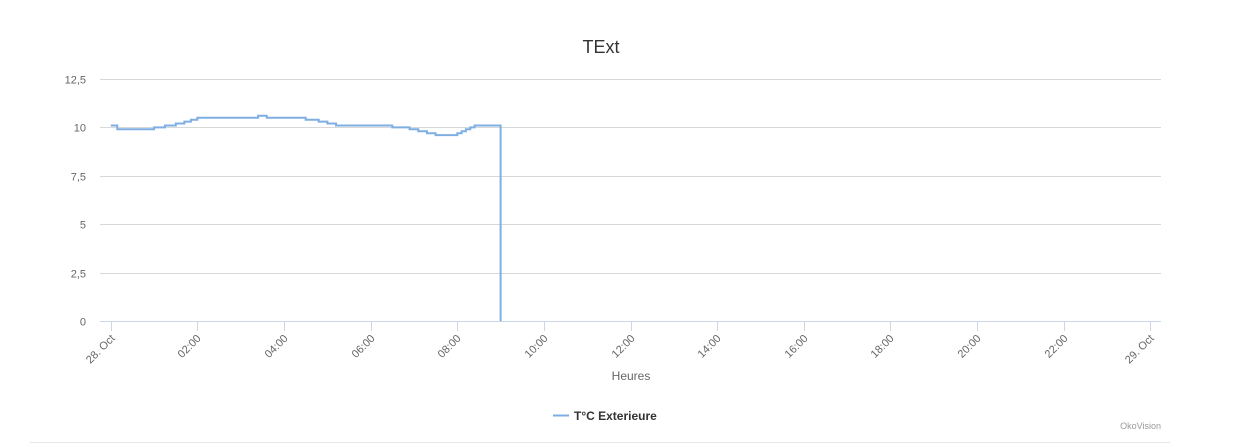  What do you see at coordinates (450, 347) in the screenshot?
I see `x-tick-label: 08:00` at bounding box center [450, 347].